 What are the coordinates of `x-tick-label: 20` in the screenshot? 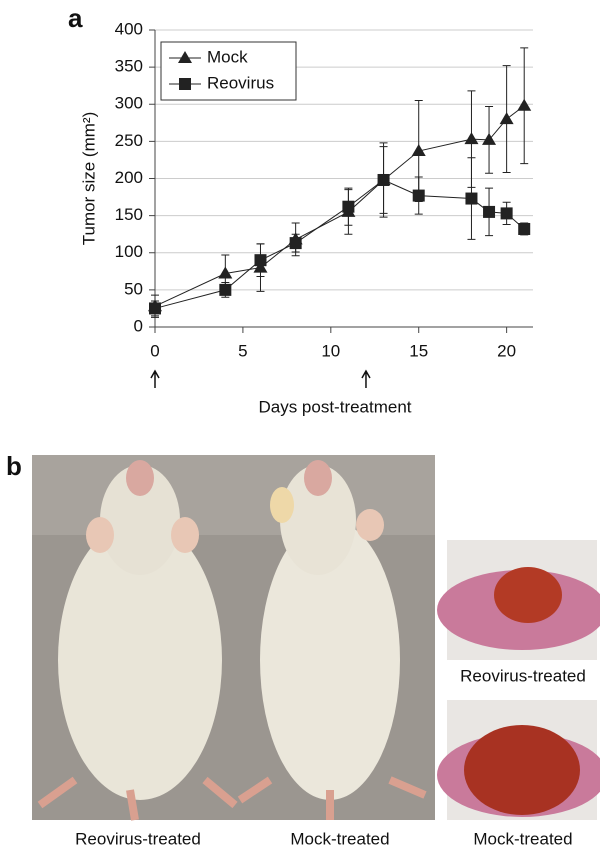 It's located at (506, 350).